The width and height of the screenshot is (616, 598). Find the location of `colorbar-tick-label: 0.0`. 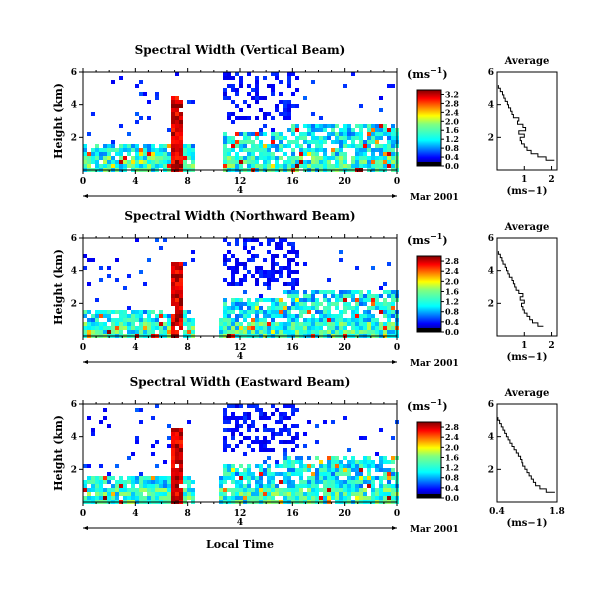

colorbar-tick-label: 0.0 is located at coordinates (452, 166).